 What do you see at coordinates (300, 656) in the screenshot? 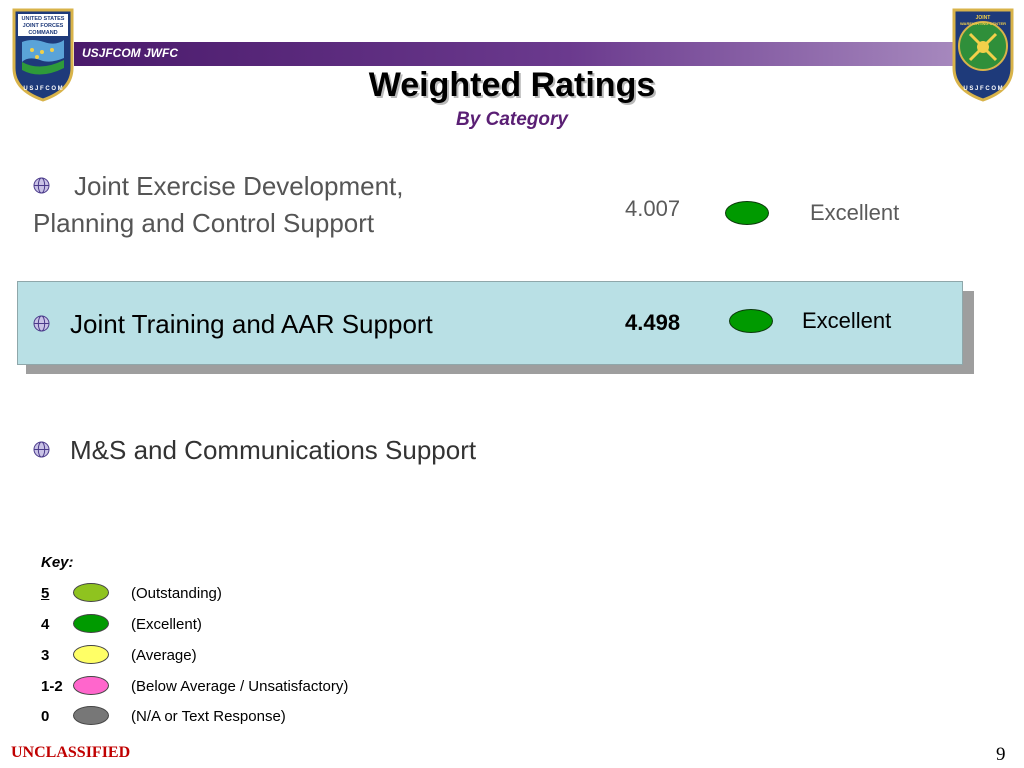
I see `key-row: 3 (Average)` at bounding box center [300, 656].